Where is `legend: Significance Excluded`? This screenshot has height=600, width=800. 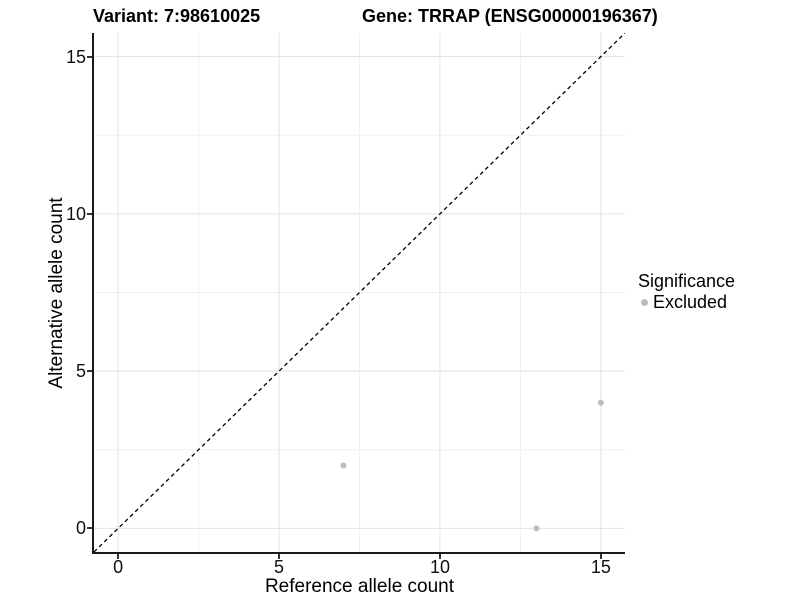 legend: Significance Excluded is located at coordinates (686, 291).